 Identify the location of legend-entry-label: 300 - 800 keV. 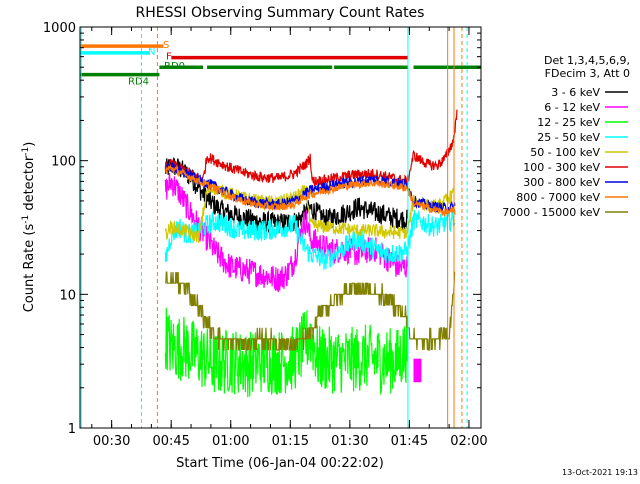
(561, 182).